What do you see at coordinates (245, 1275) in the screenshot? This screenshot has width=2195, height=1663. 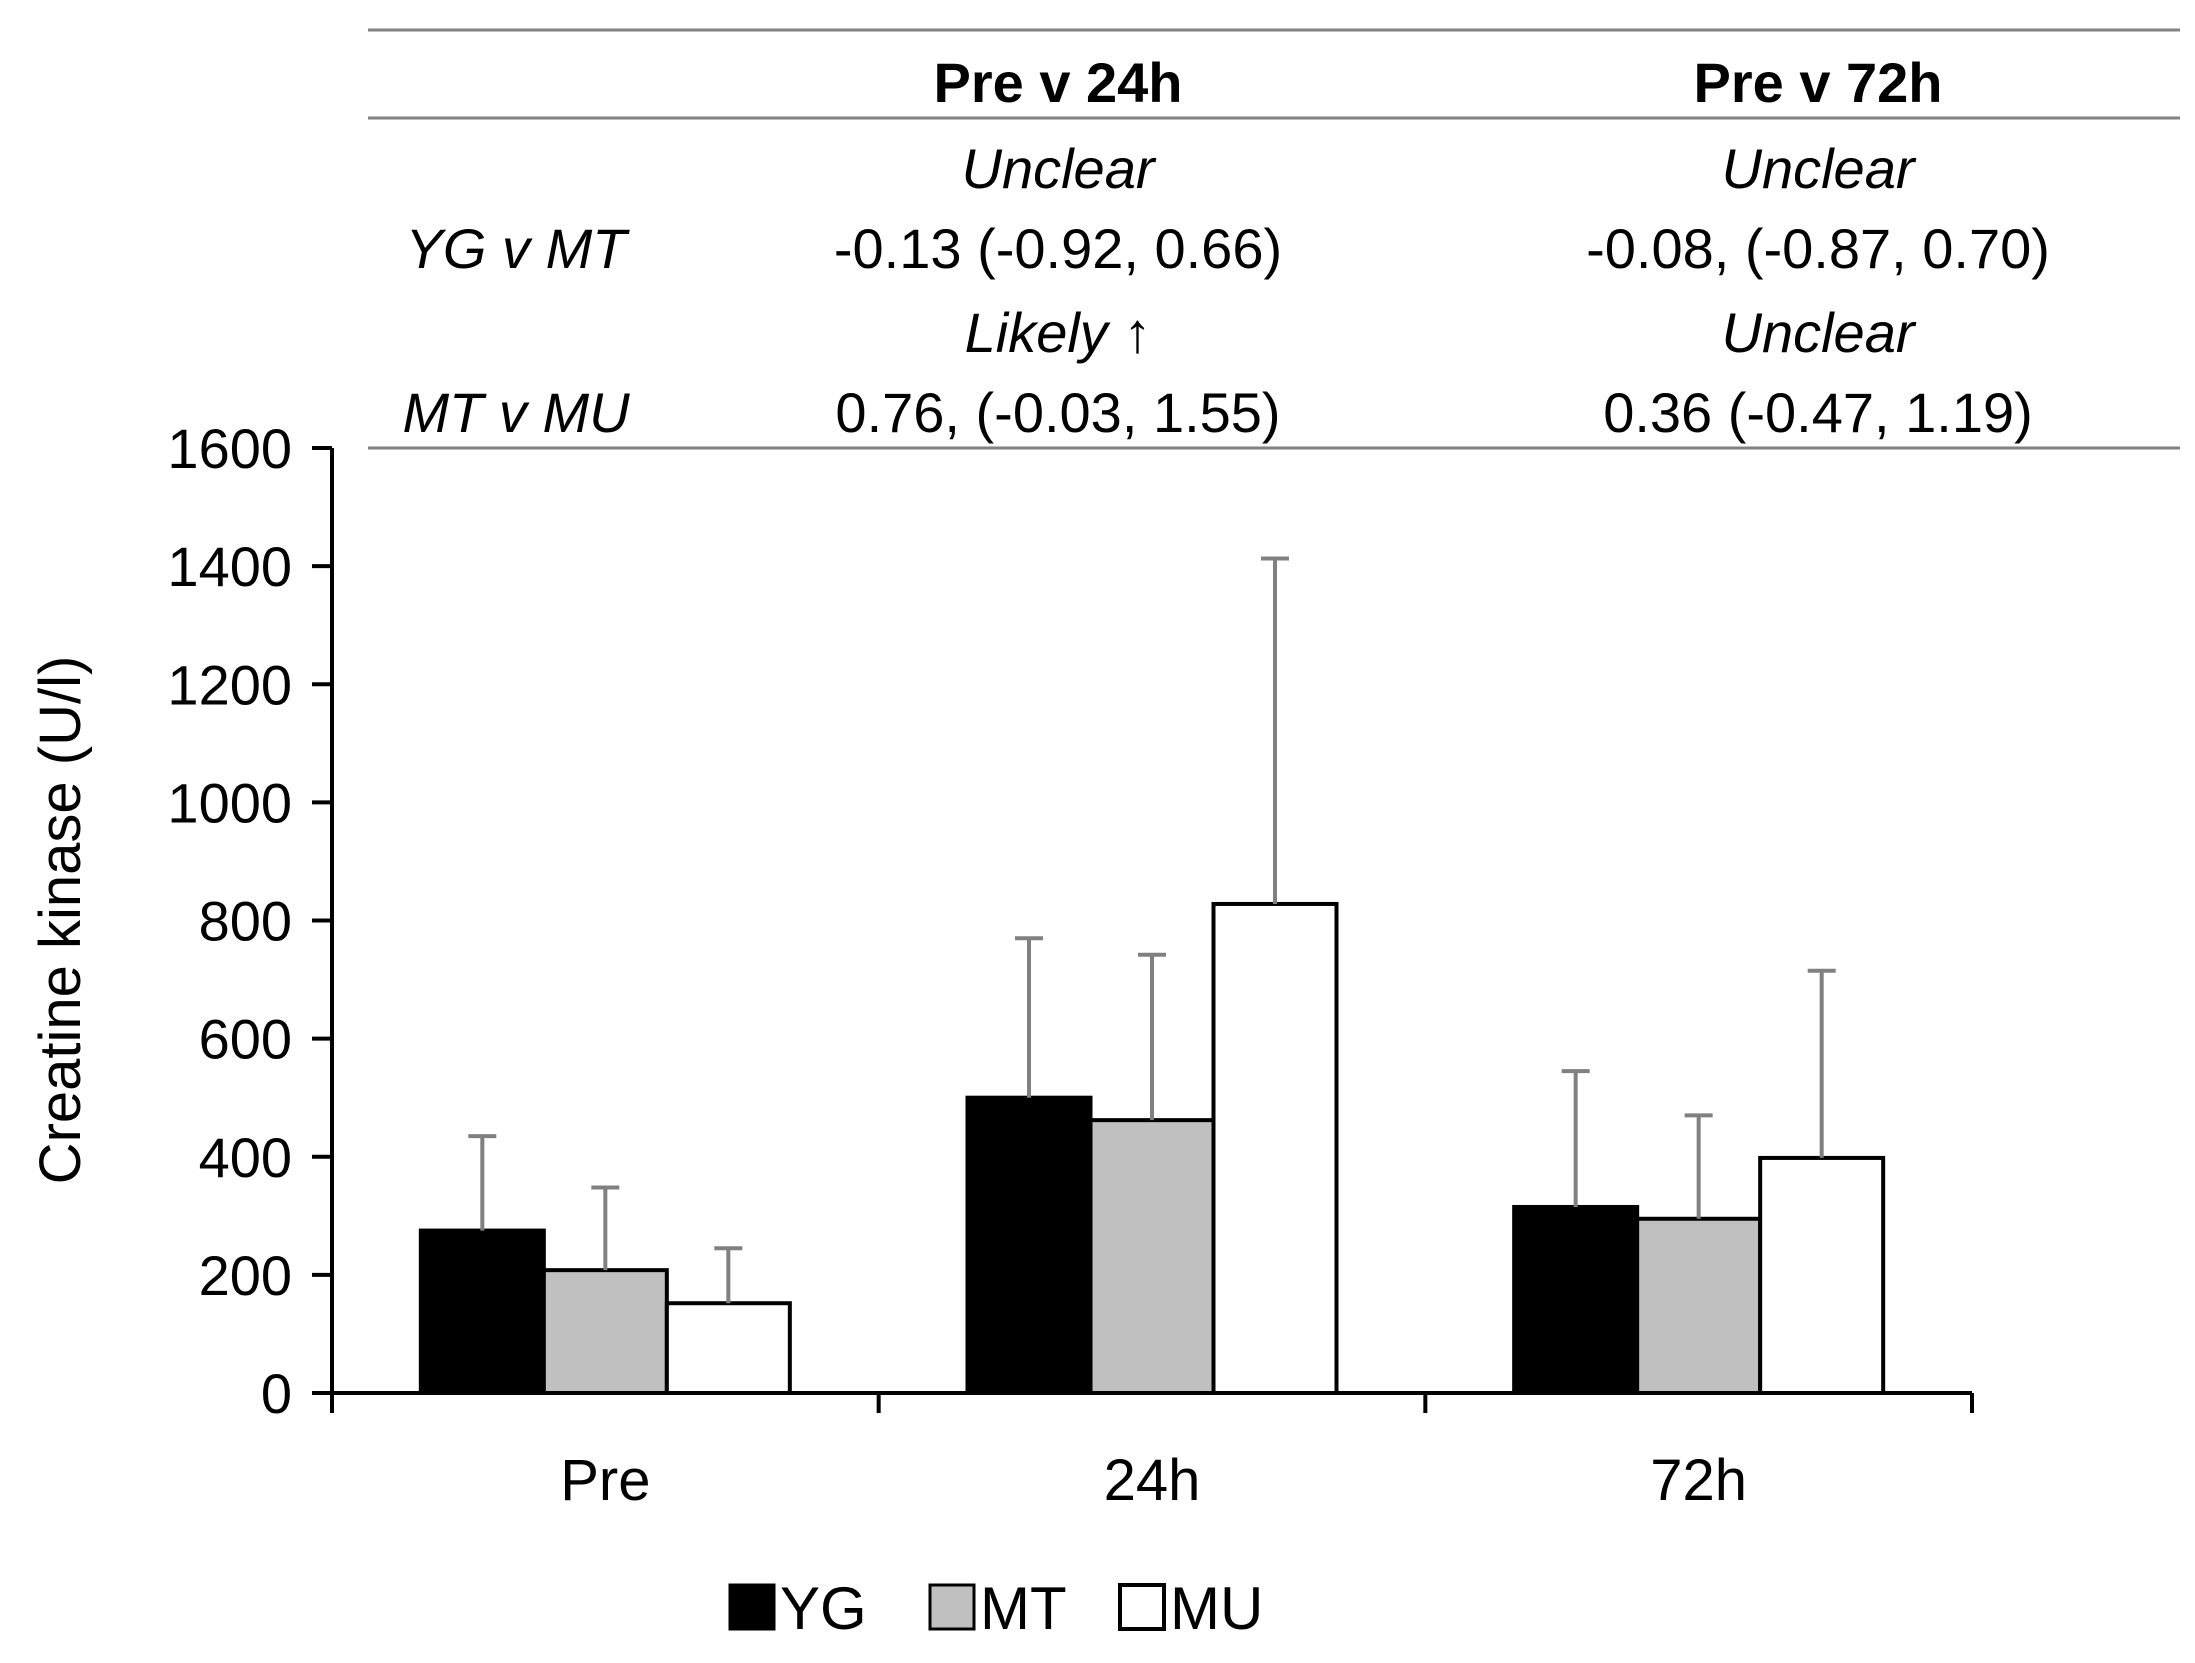 I see `y-tick-label: 200` at bounding box center [245, 1275].